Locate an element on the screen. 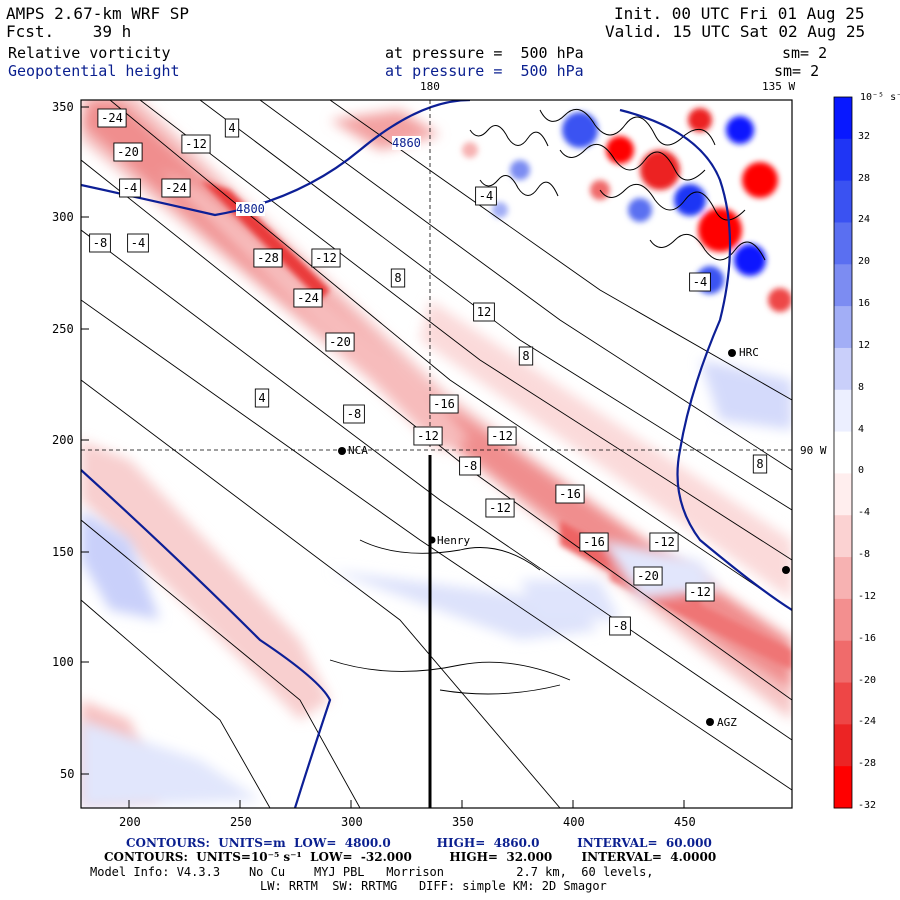 This screenshot has width=900, height=900. y-tick-50: 50 is located at coordinates (67, 774).